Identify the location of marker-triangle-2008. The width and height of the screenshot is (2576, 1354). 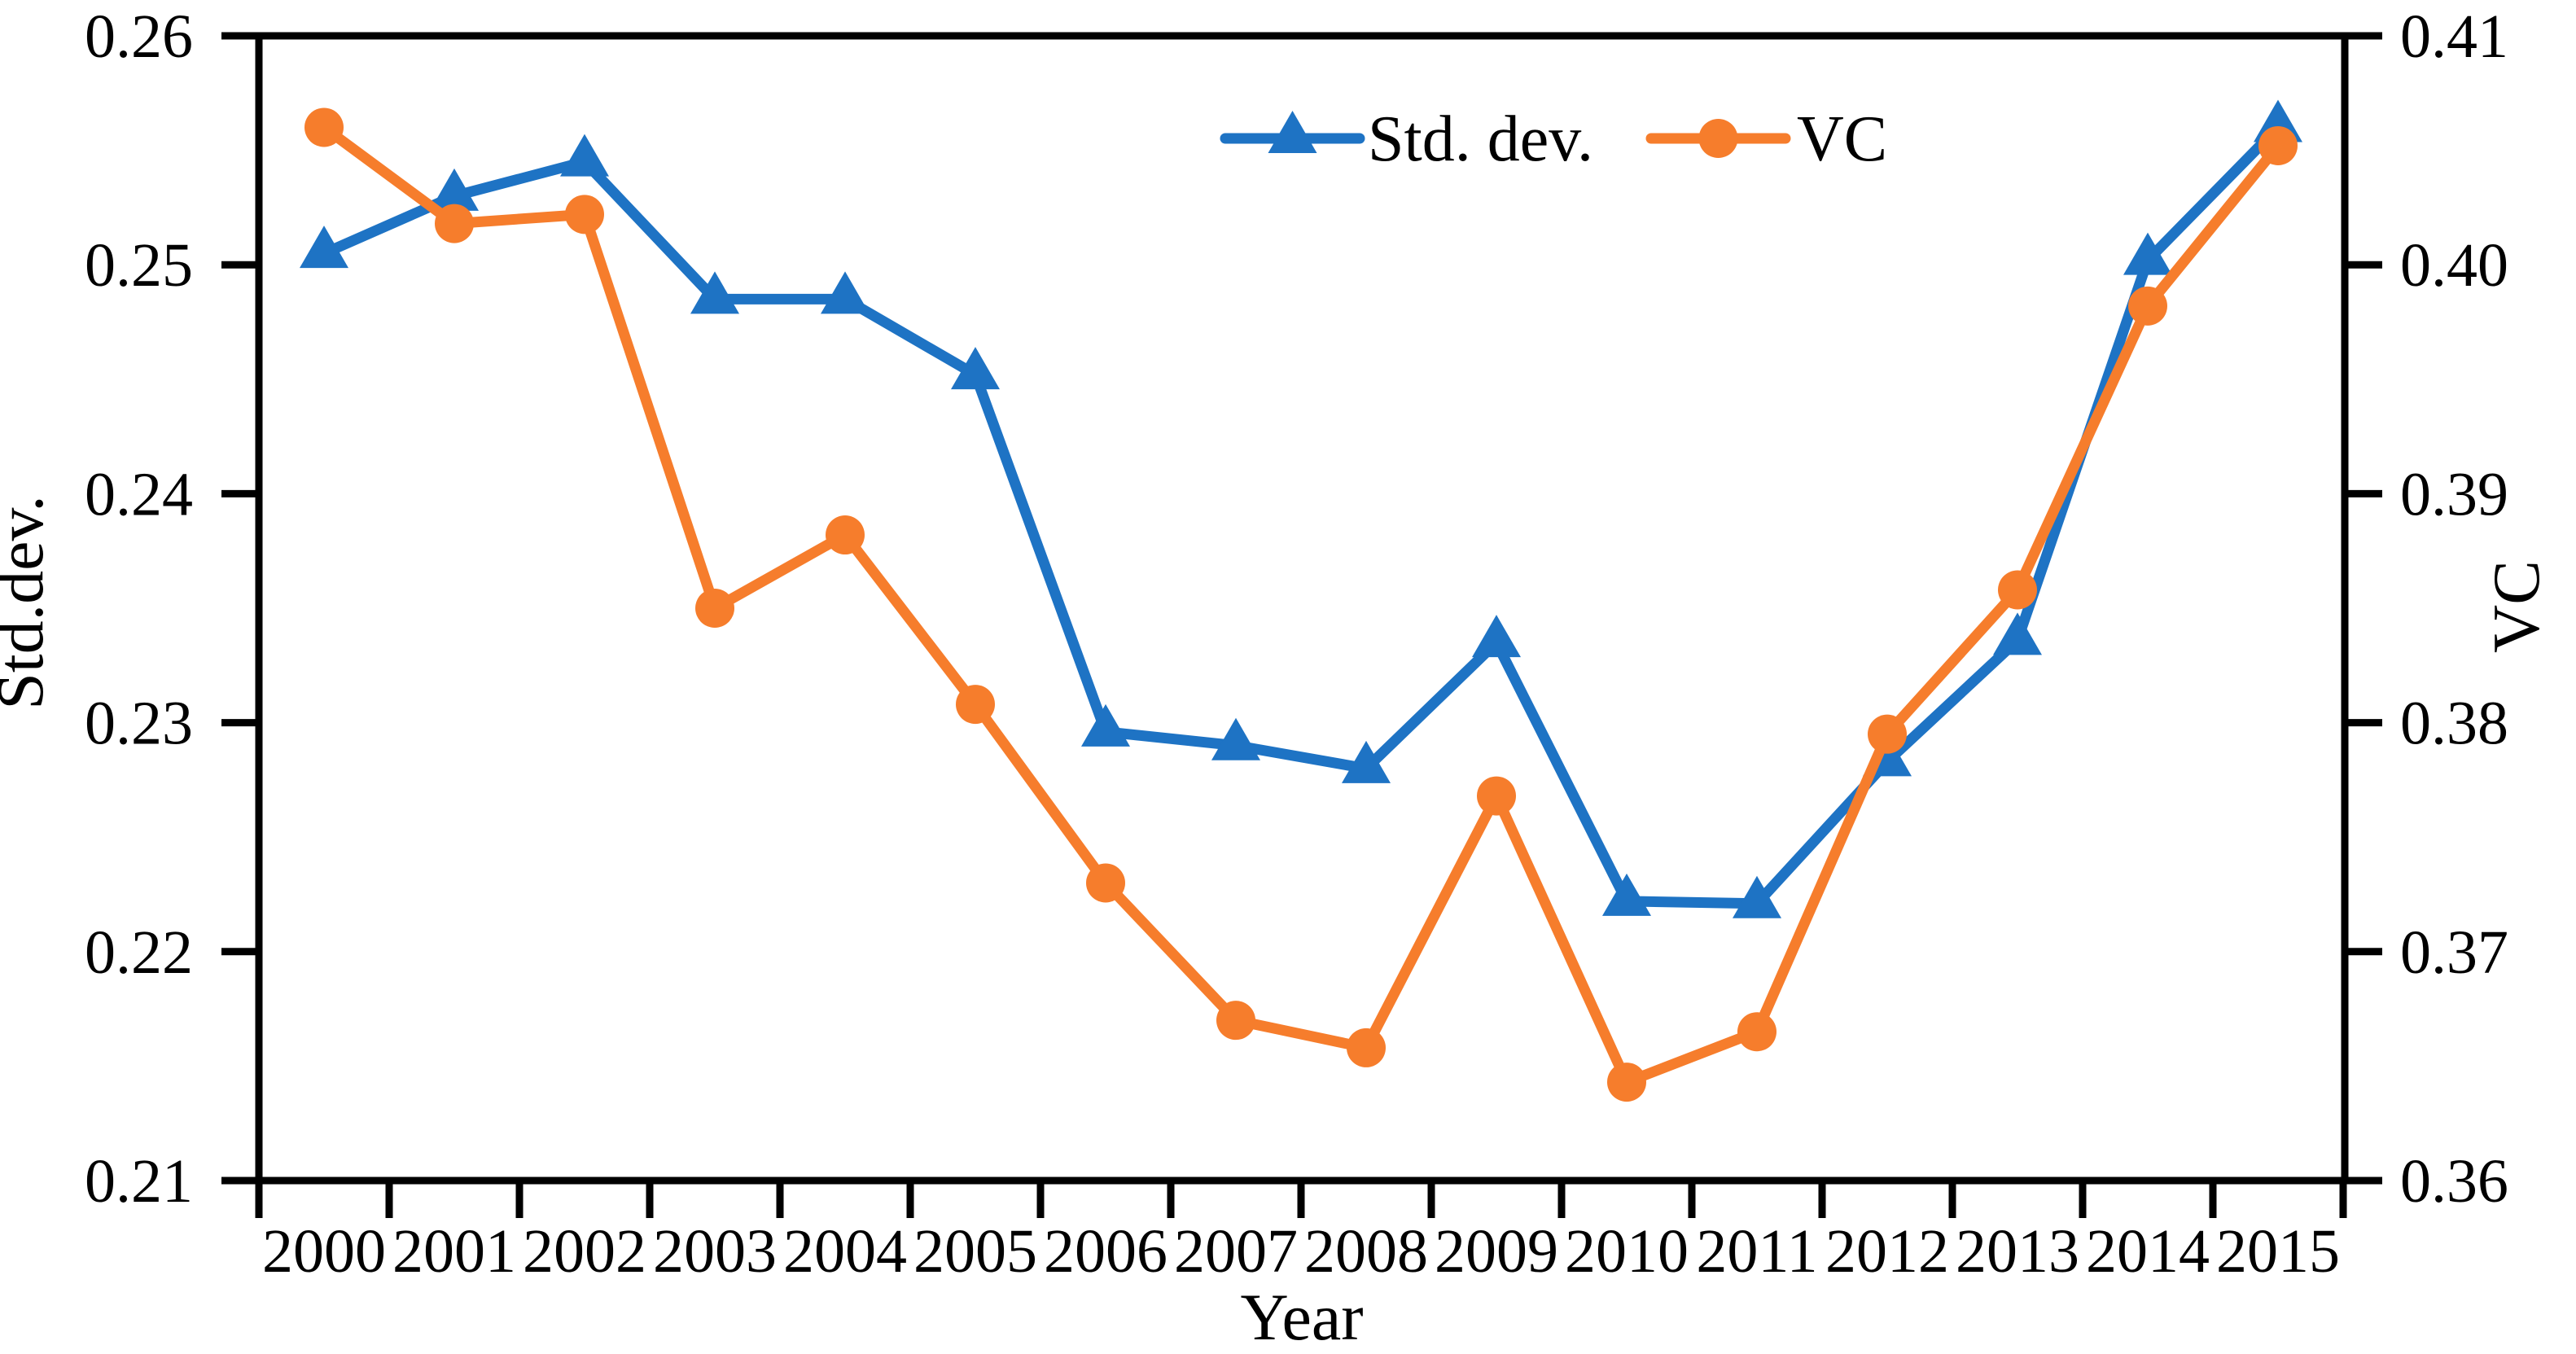
(1366, 761).